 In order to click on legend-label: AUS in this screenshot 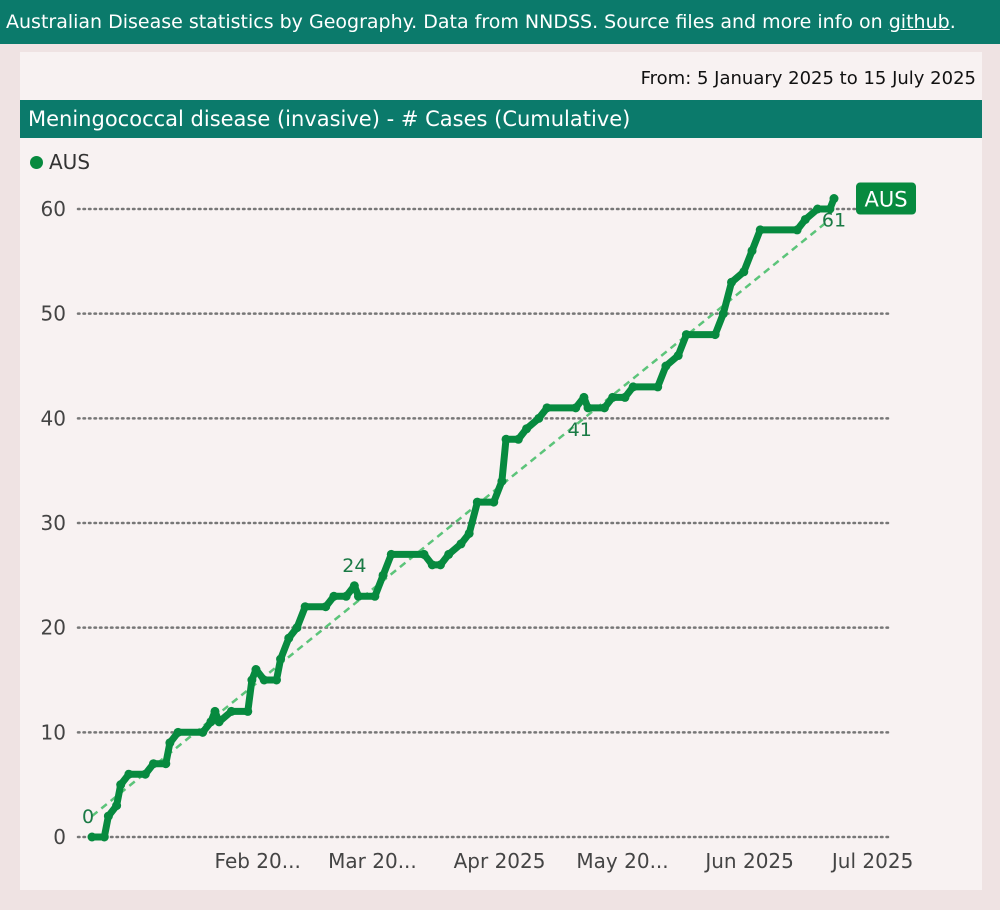, I will do `click(70, 162)`.